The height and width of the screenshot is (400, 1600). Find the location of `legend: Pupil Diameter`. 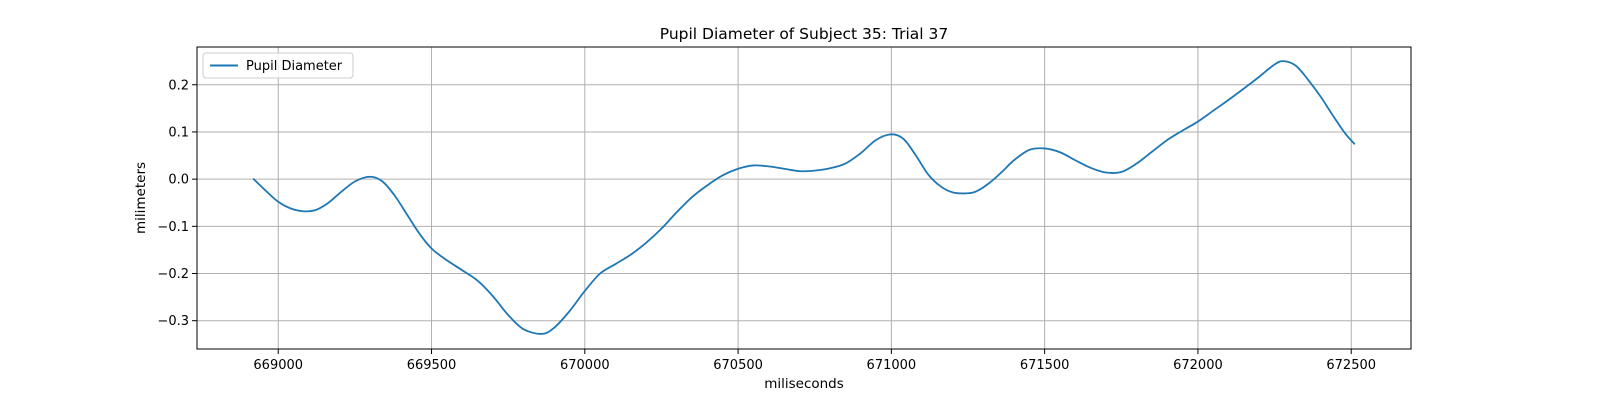

legend: Pupil Diameter is located at coordinates (278, 65).